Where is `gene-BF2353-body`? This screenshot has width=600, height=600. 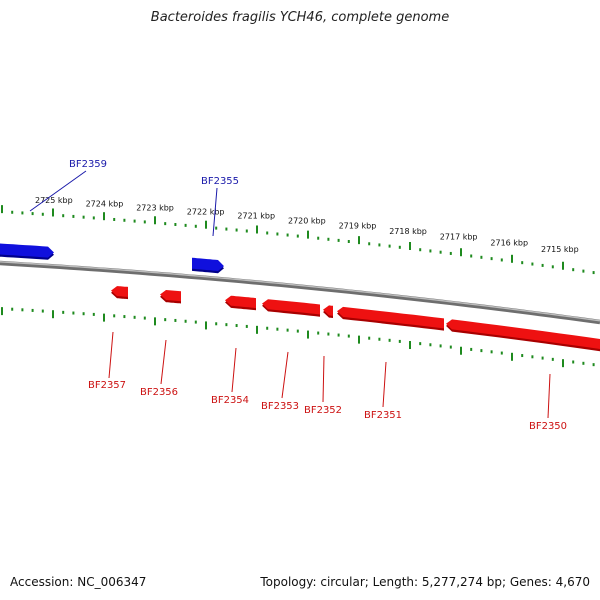 gene-BF2353-body is located at coordinates (291, 307).